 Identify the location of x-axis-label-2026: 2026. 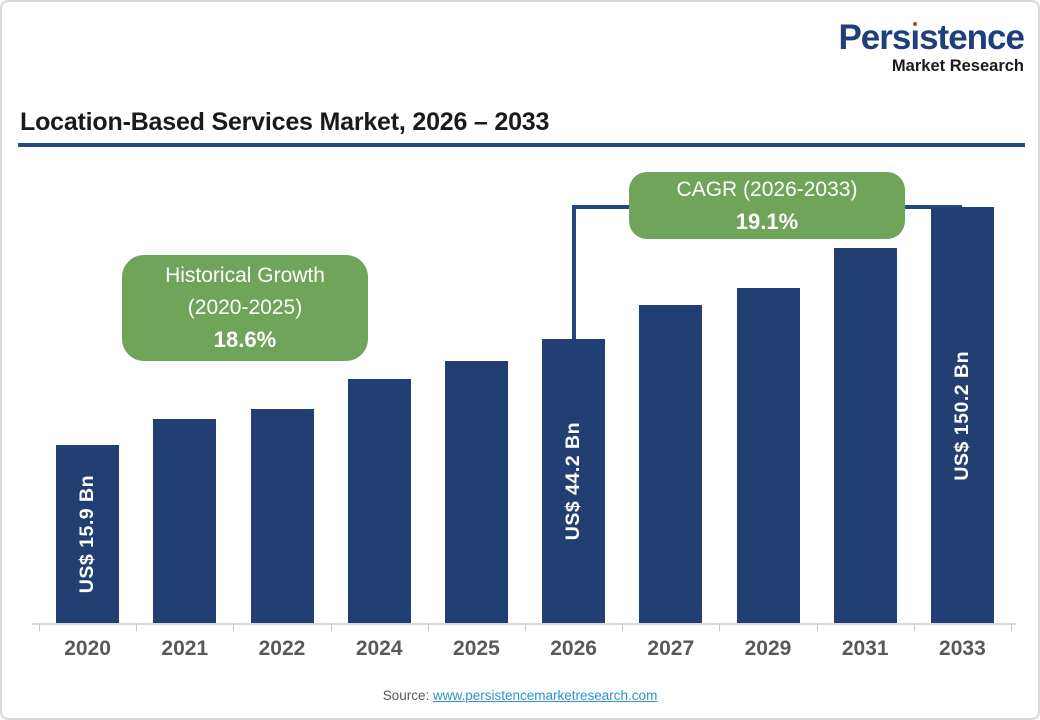
(573, 648).